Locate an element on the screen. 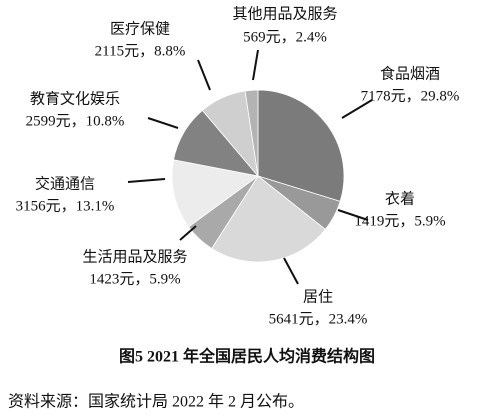 Image resolution: width=494 pixels, height=418 pixels. slice-label: 交通通信 is located at coordinates (65, 183).